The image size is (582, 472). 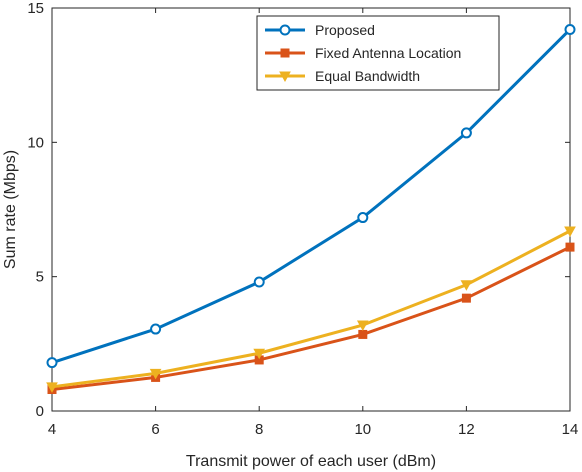 What do you see at coordinates (35, 142) in the screenshot?
I see `y-tick-label: 10` at bounding box center [35, 142].